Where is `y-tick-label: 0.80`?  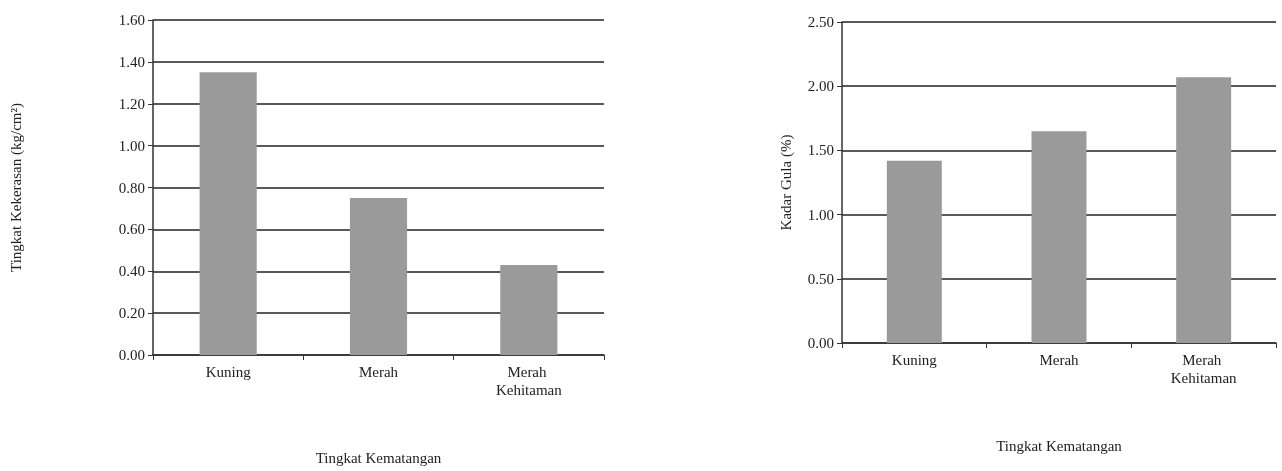
y-tick-label: 0.80 is located at coordinates (131, 187).